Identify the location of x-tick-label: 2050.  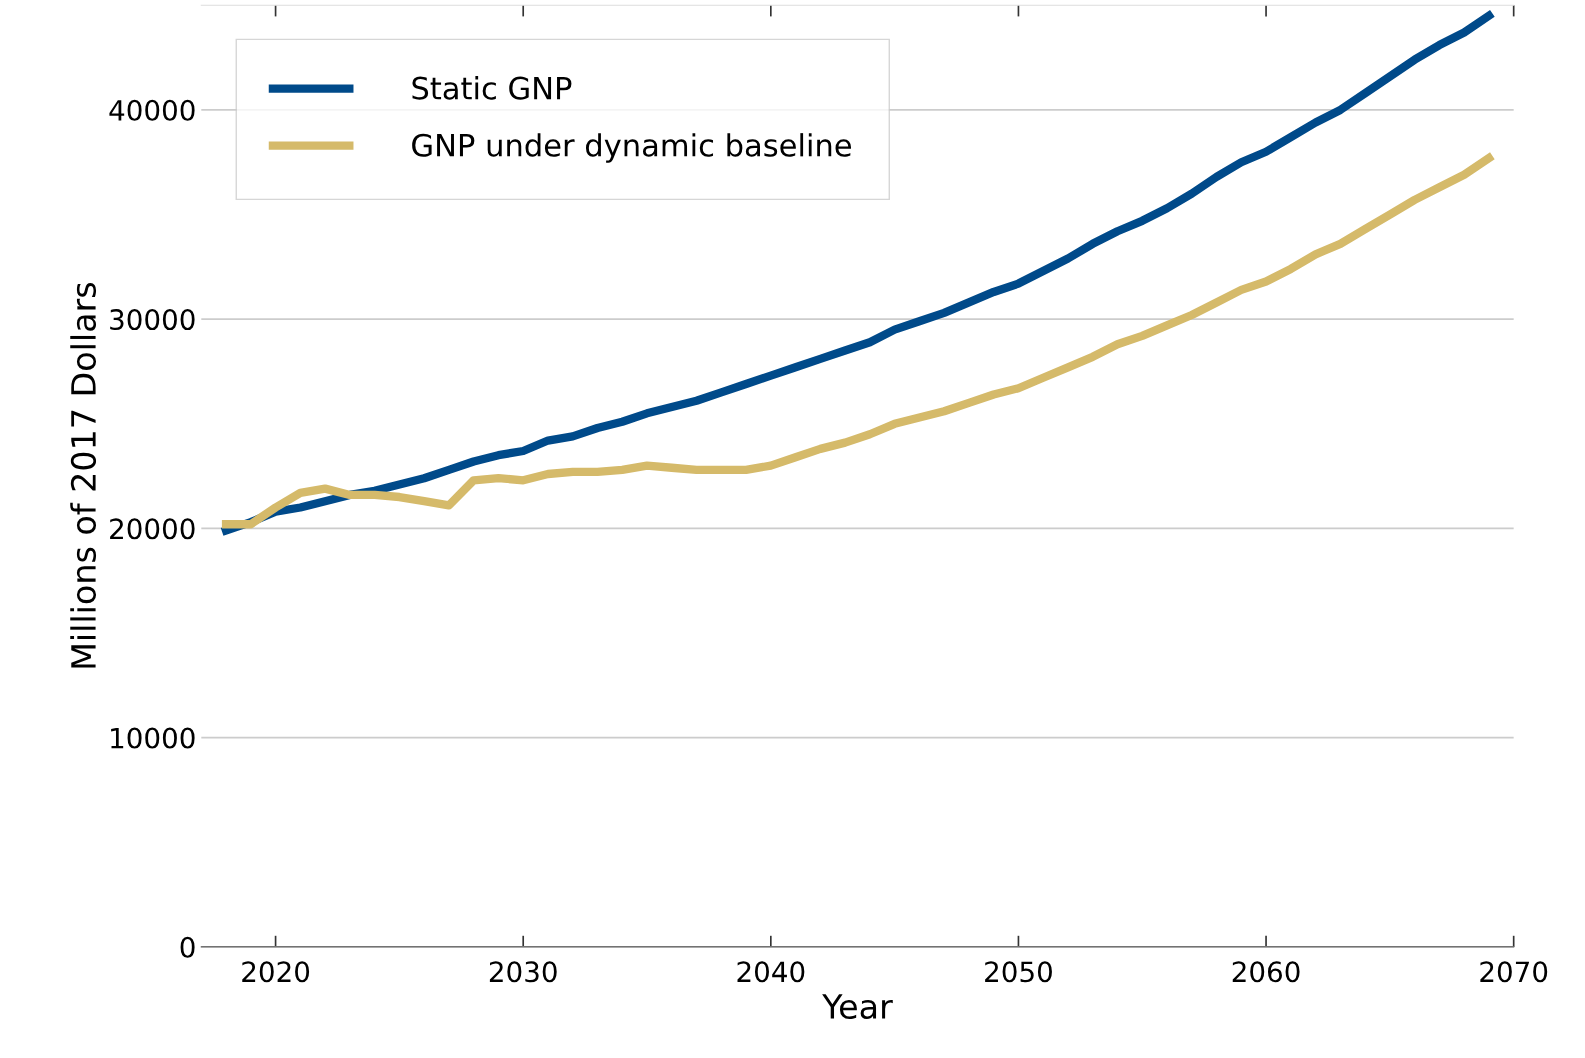
(1018, 972).